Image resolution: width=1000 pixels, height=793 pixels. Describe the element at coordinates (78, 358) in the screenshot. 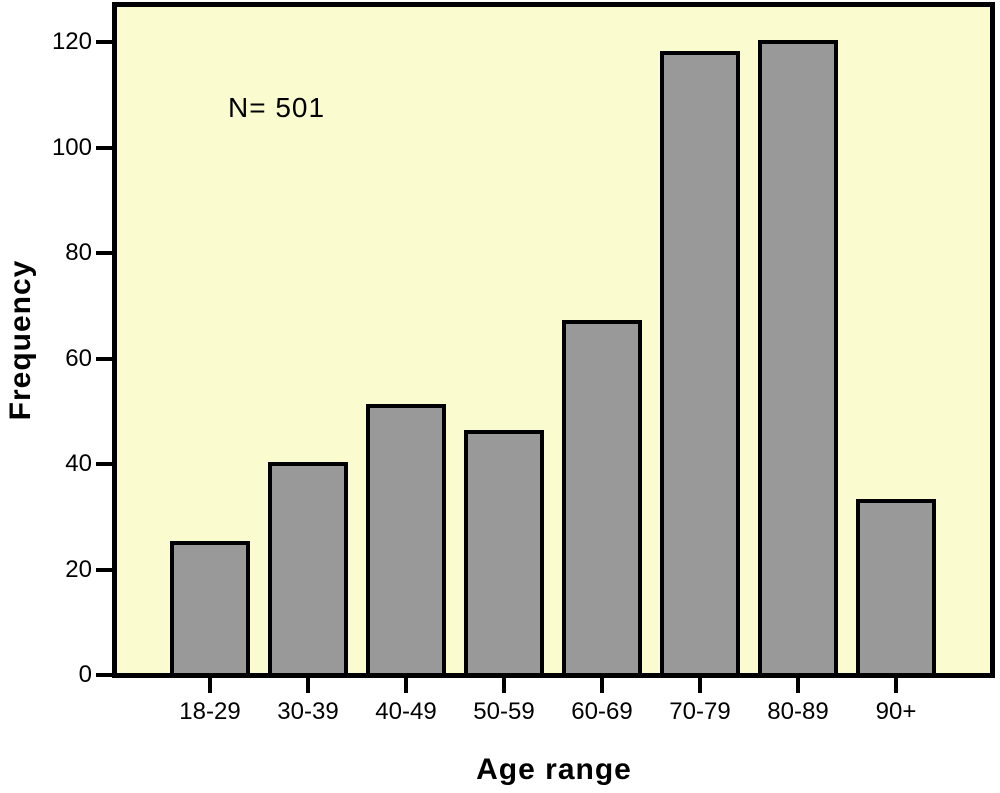

I see `y-tick-label-60: 60` at that location.